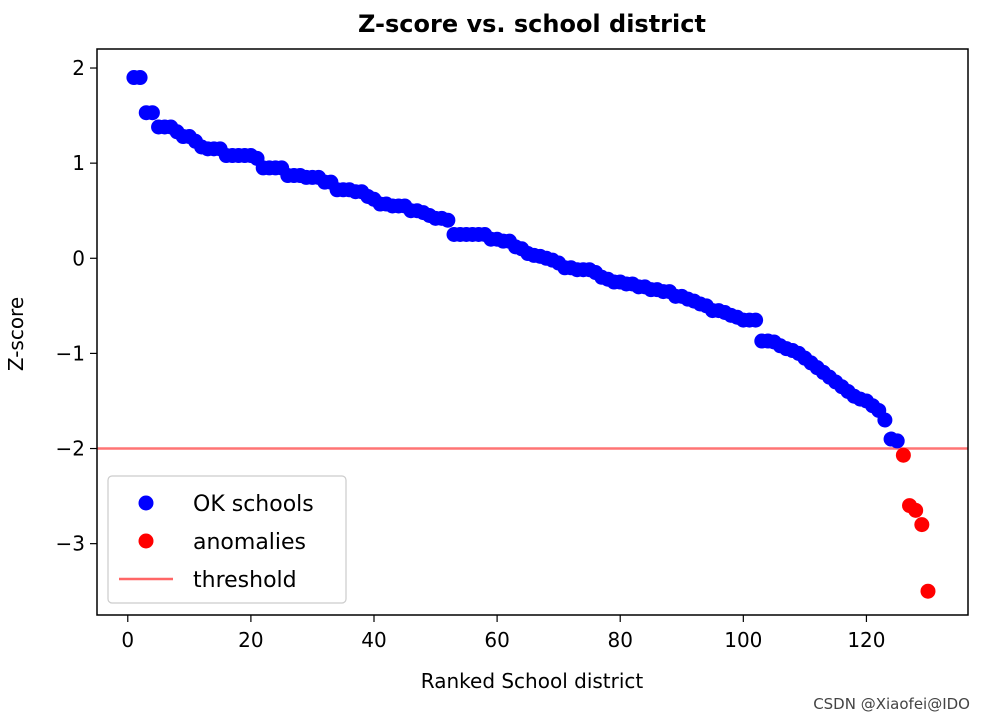  Describe the element at coordinates (373, 640) in the screenshot. I see `x-tick-label: 40` at that location.